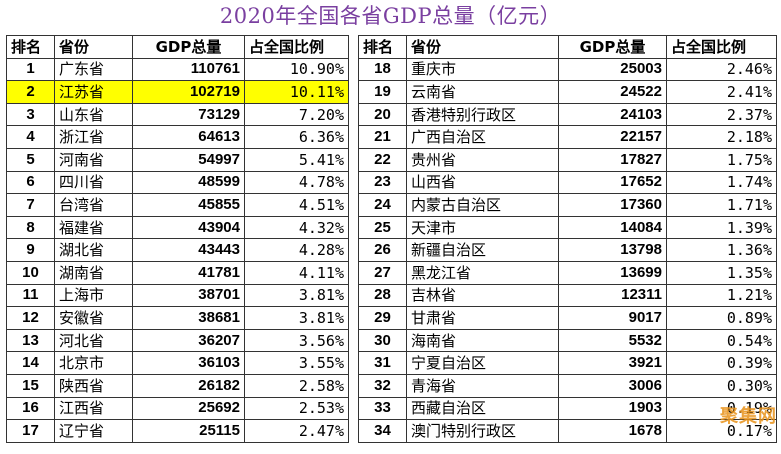 This screenshot has height=454, width=781. Describe the element at coordinates (382, 182) in the screenshot. I see `rank-cell: 23` at that location.